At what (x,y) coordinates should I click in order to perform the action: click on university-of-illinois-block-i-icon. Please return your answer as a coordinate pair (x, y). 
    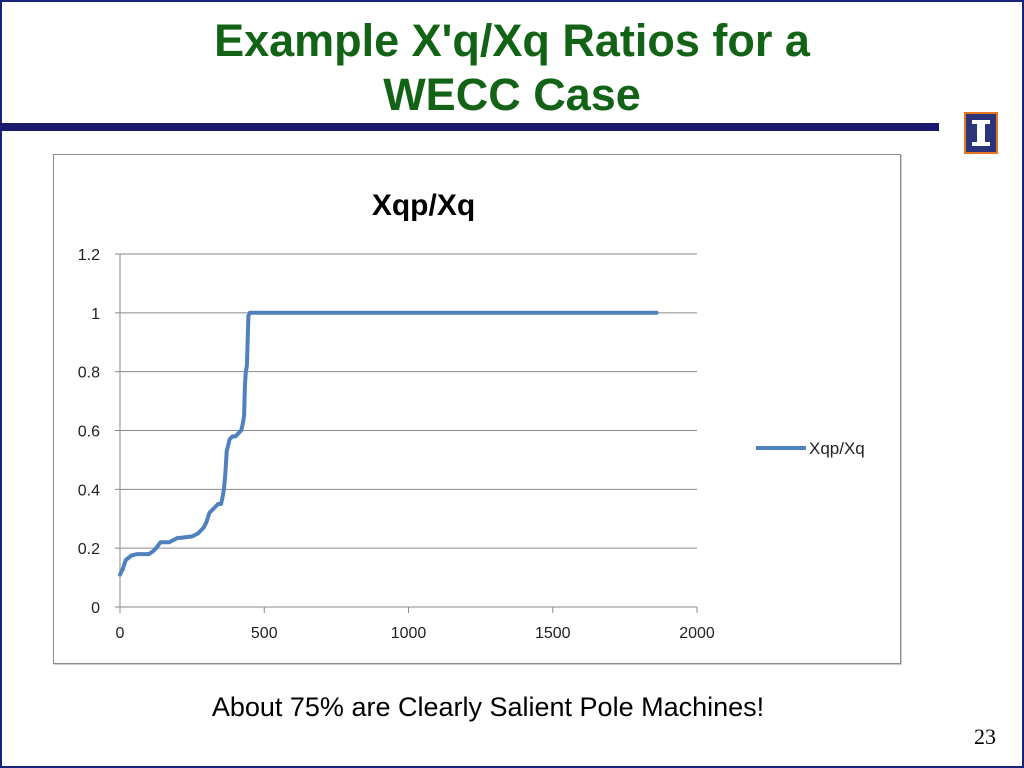
    Looking at the image, I should click on (981, 133).